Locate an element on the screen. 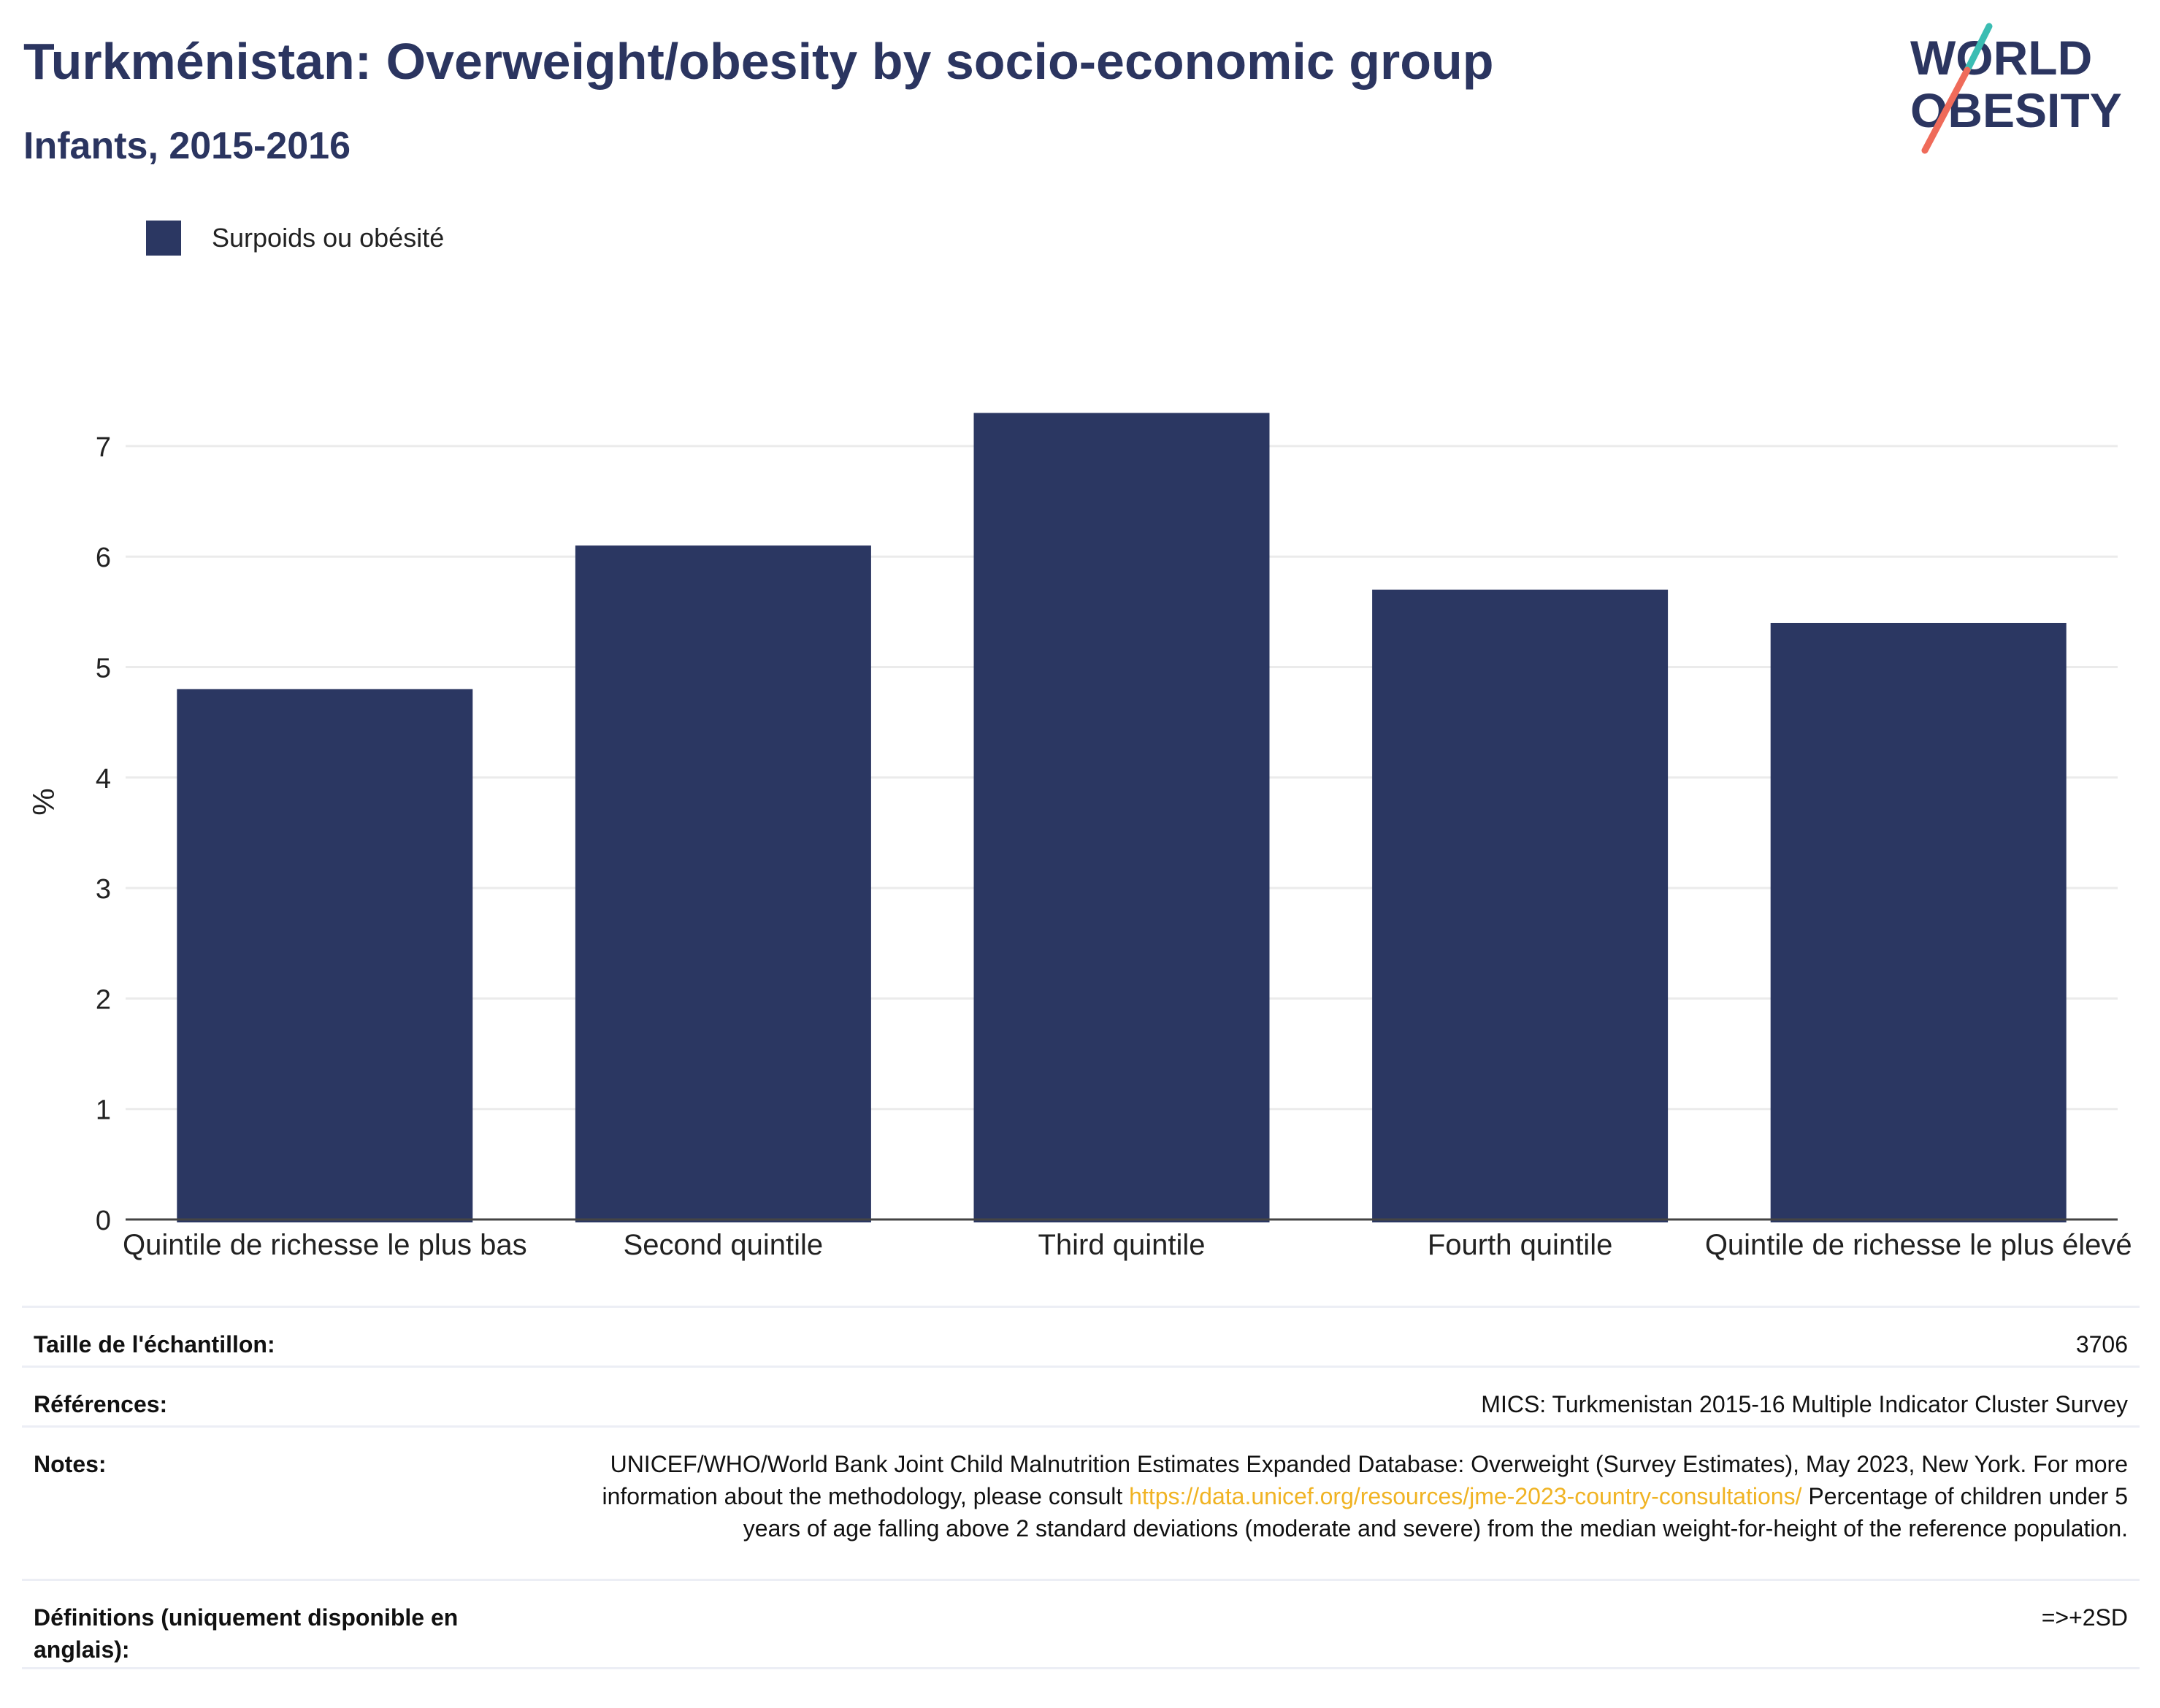  logo-line2: OBESITY is located at coordinates (2016, 110).